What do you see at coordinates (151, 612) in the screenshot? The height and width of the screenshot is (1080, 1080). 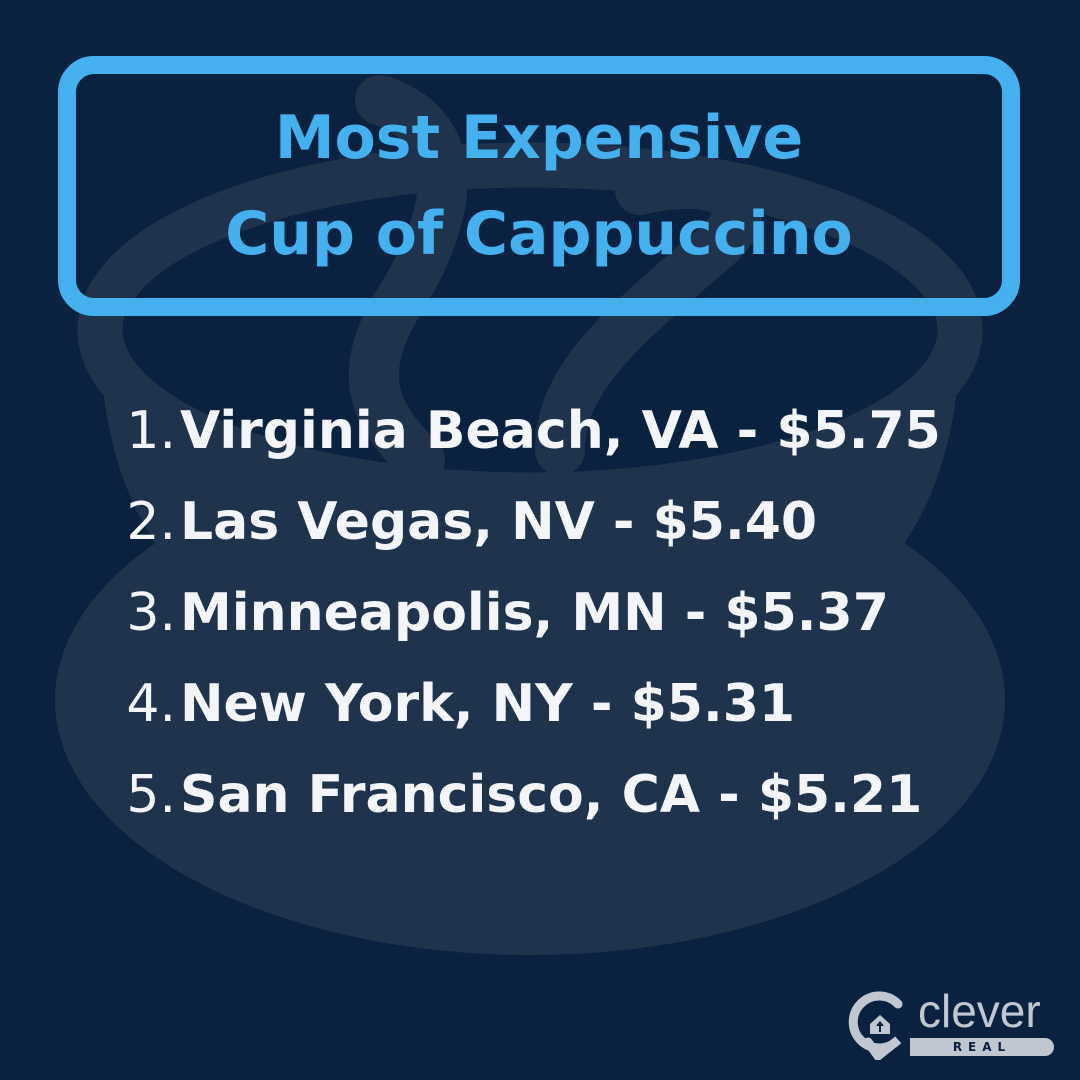 I see `rank-number: 3.` at bounding box center [151, 612].